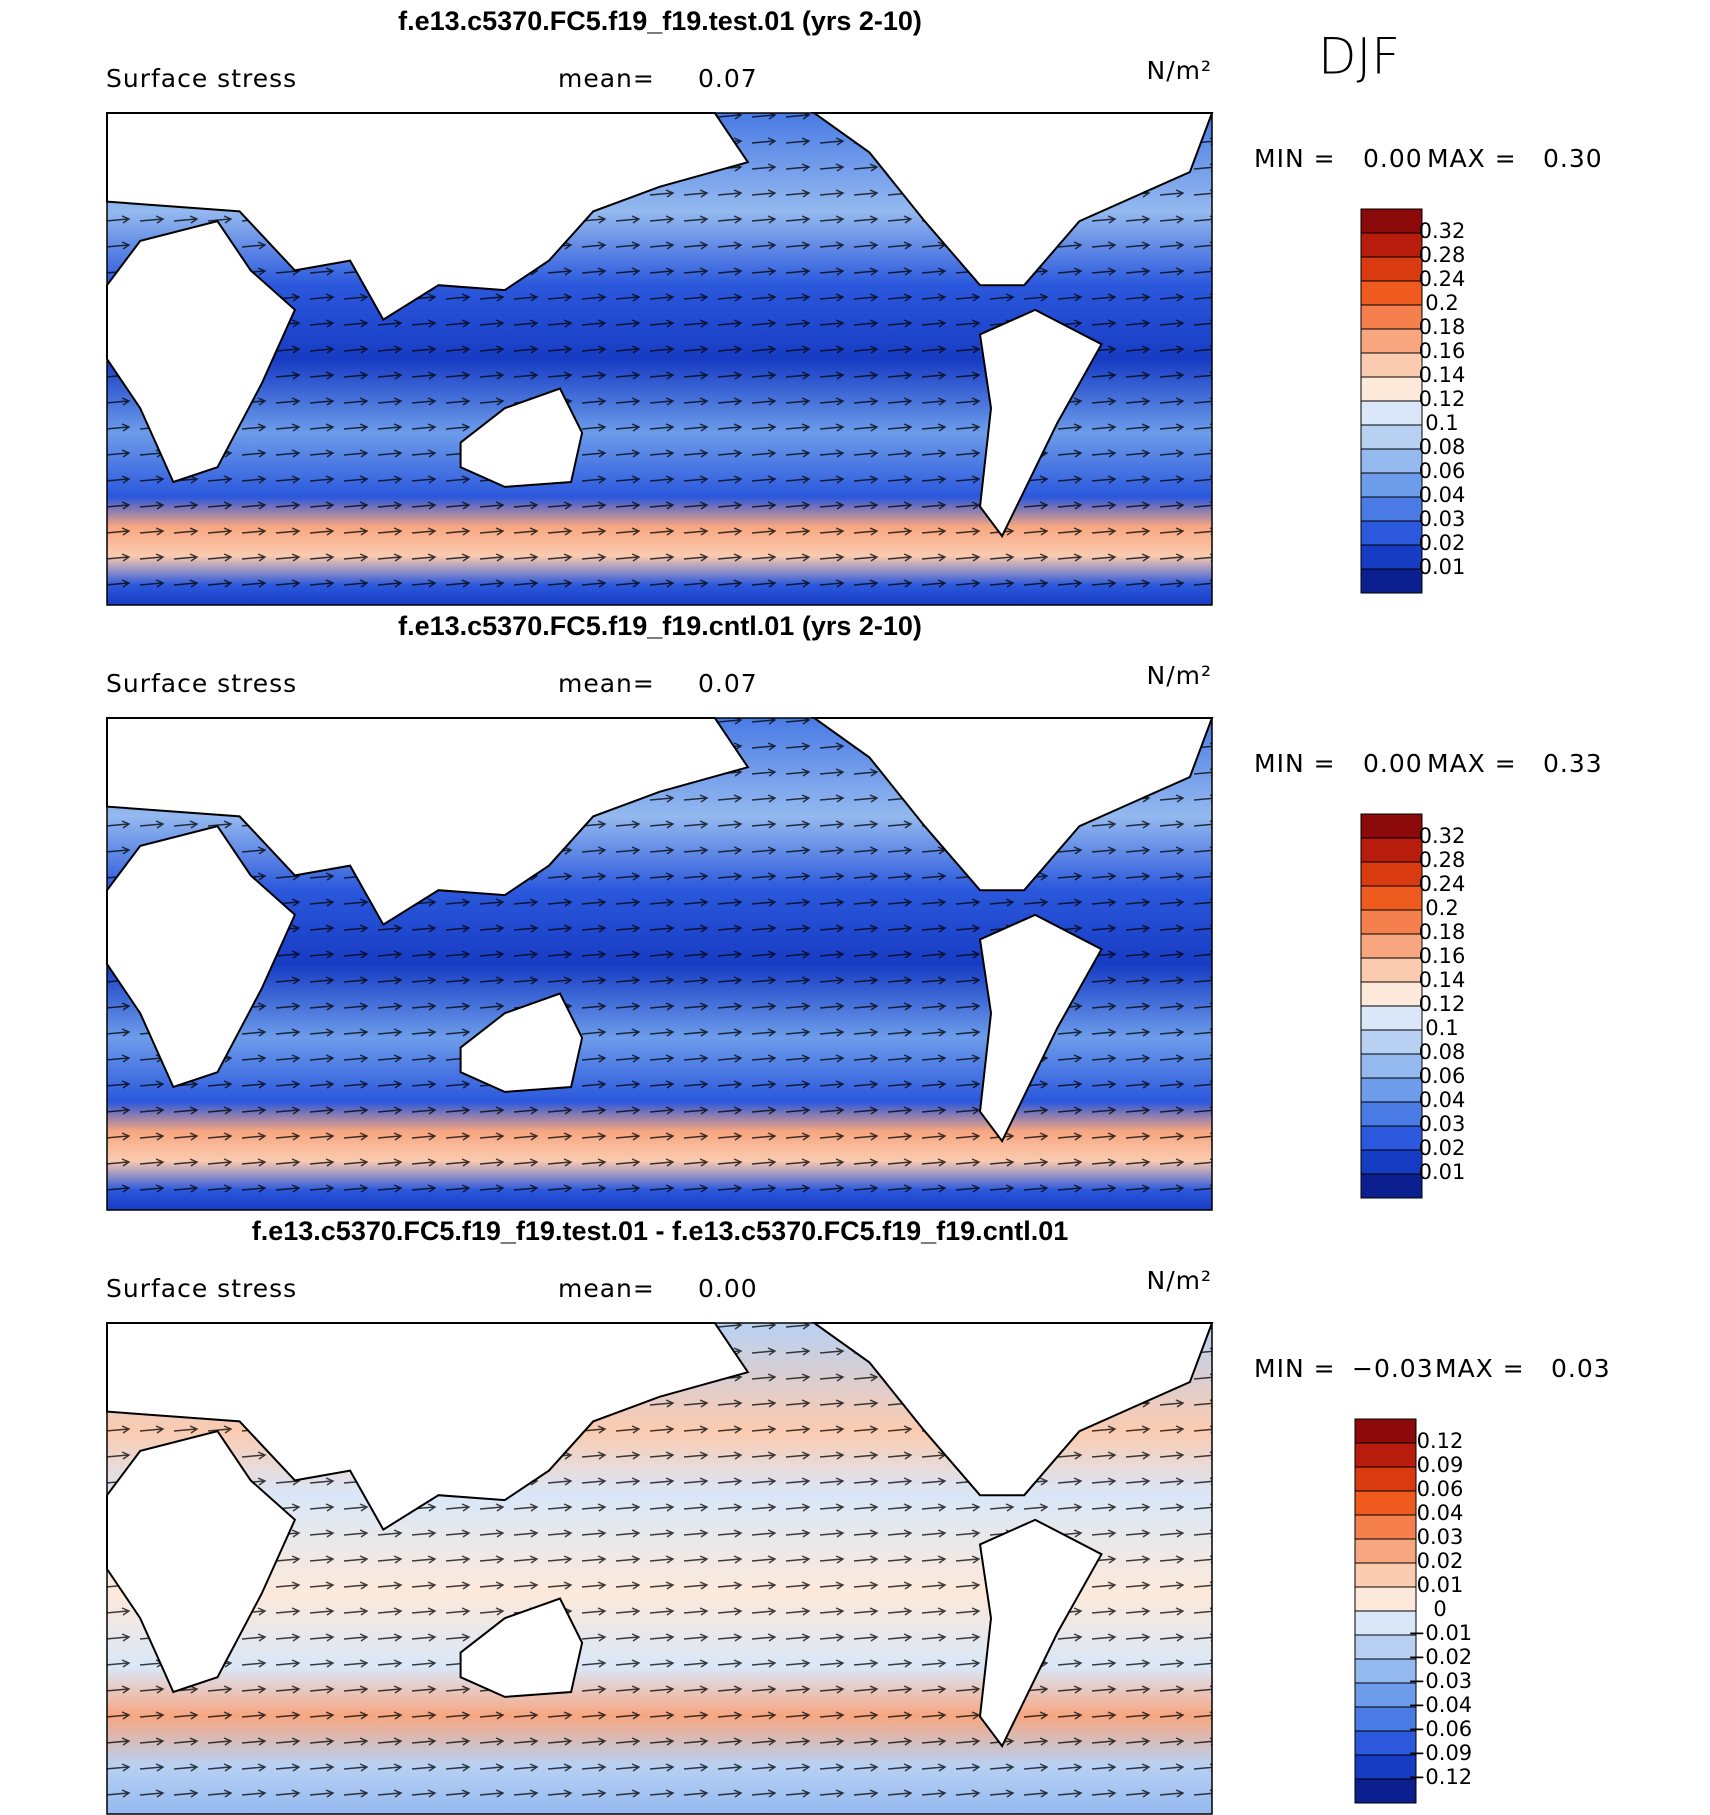  Describe the element at coordinates (1581, 1368) in the screenshot. I see `max-value: 0.03` at that location.